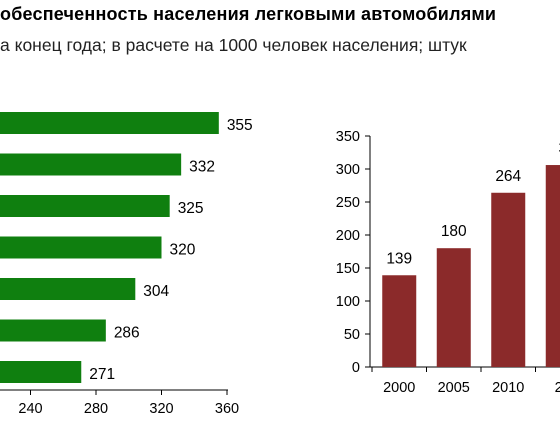 The height and width of the screenshot is (427, 560). I want to click on v-y-tick-label: 300, so click(348, 170).